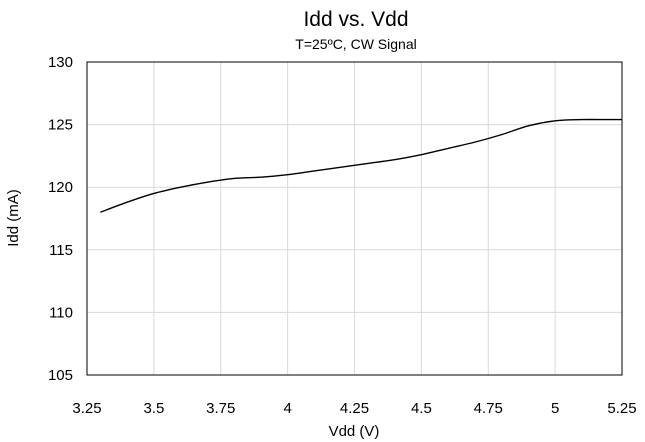 The image size is (645, 442). What do you see at coordinates (86, 408) in the screenshot?
I see `x-tick-label: 3.25` at bounding box center [86, 408].